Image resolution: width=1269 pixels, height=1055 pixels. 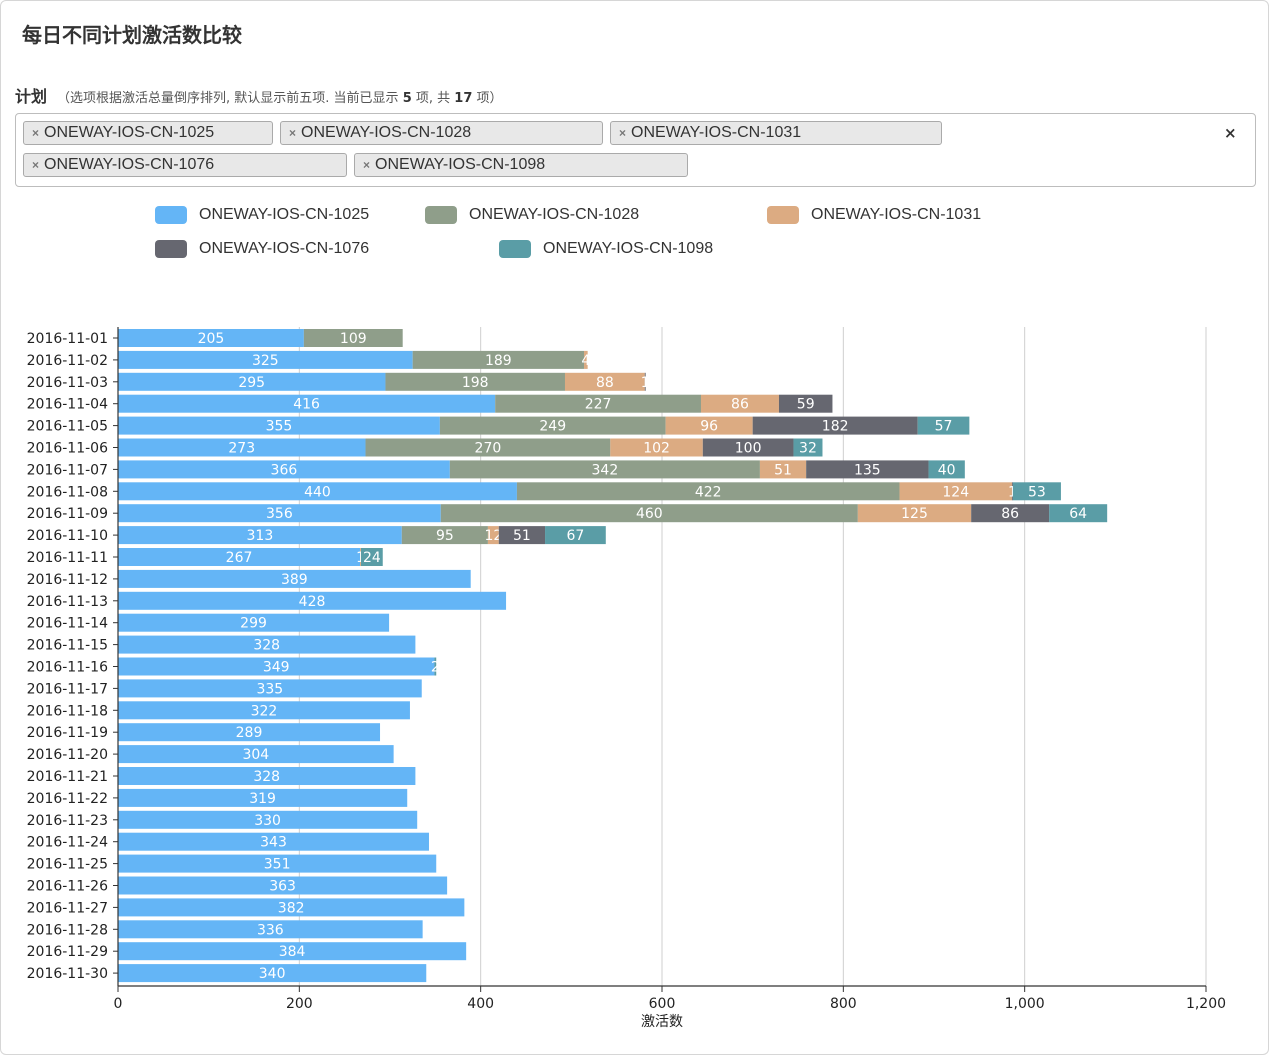 What do you see at coordinates (67, 755) in the screenshot?
I see `y-tick-label: 2016-11-20` at bounding box center [67, 755].